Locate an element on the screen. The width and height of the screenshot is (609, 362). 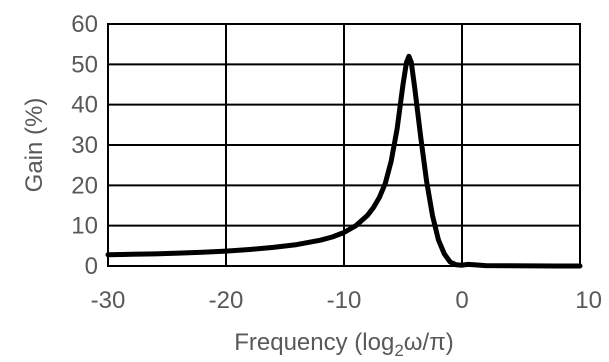
x-tick-labels: -30 -20 -10 0 10 is located at coordinates (346, 300).